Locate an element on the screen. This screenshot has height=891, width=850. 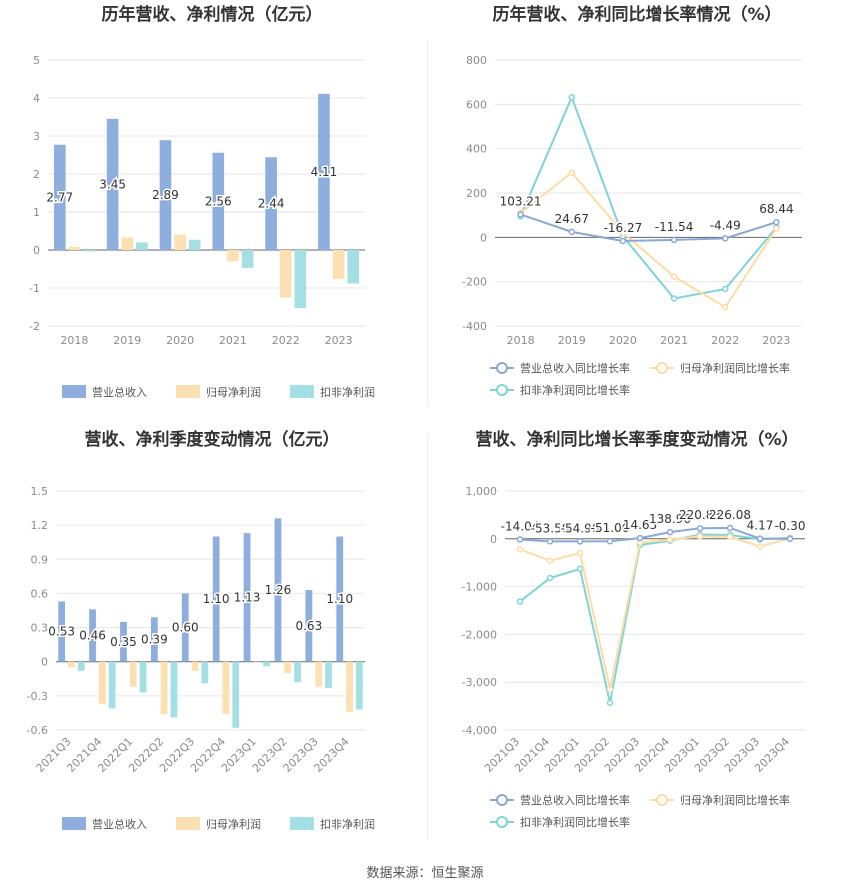
series-line-revenue is located at coordinates (655, 534).